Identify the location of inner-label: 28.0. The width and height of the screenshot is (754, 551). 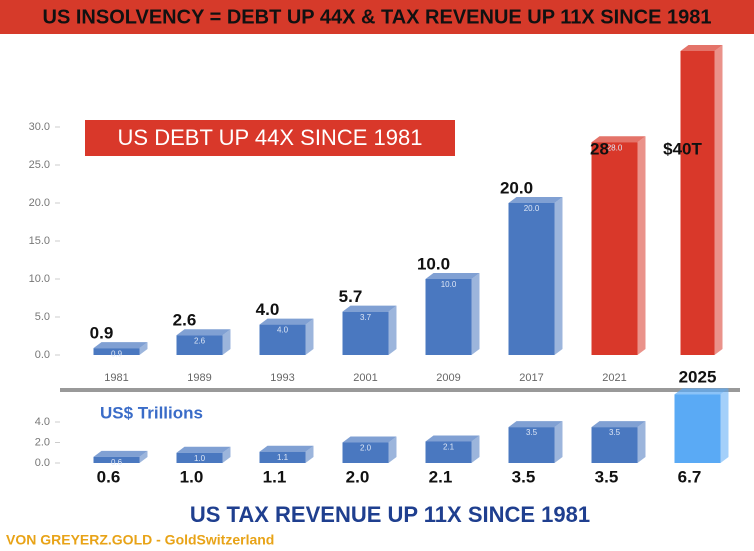
(615, 147).